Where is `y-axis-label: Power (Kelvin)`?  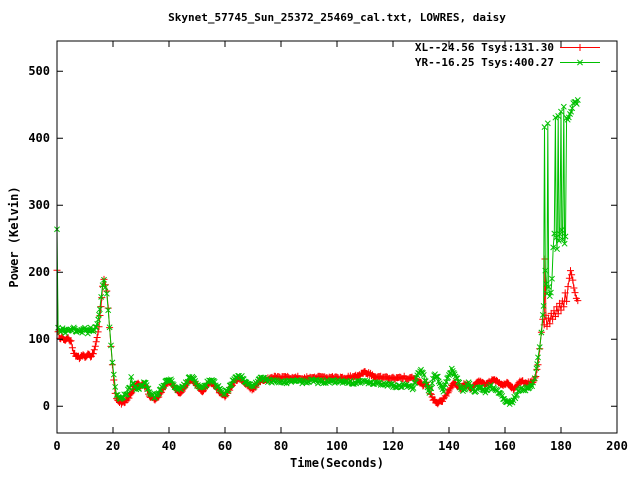 y-axis-label: Power (Kelvin) is located at coordinates (14, 237).